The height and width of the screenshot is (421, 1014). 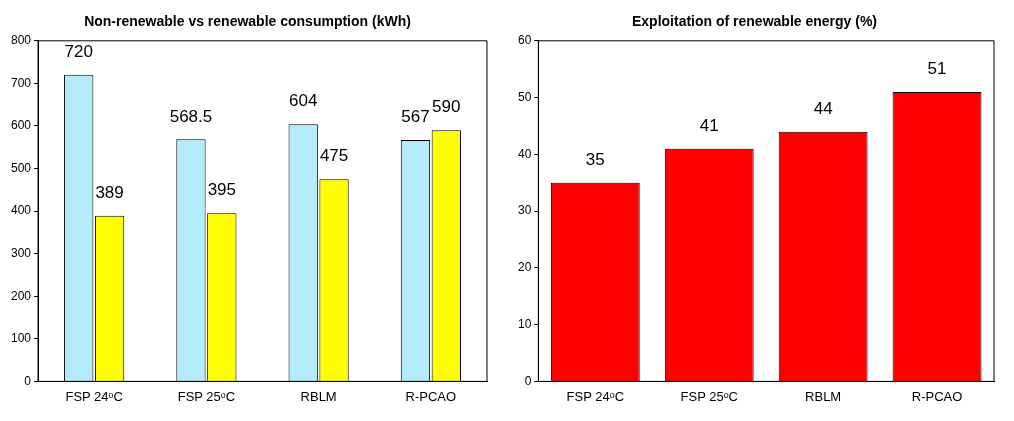 What do you see at coordinates (524, 96) in the screenshot?
I see `y-tick-label: 50` at bounding box center [524, 96].